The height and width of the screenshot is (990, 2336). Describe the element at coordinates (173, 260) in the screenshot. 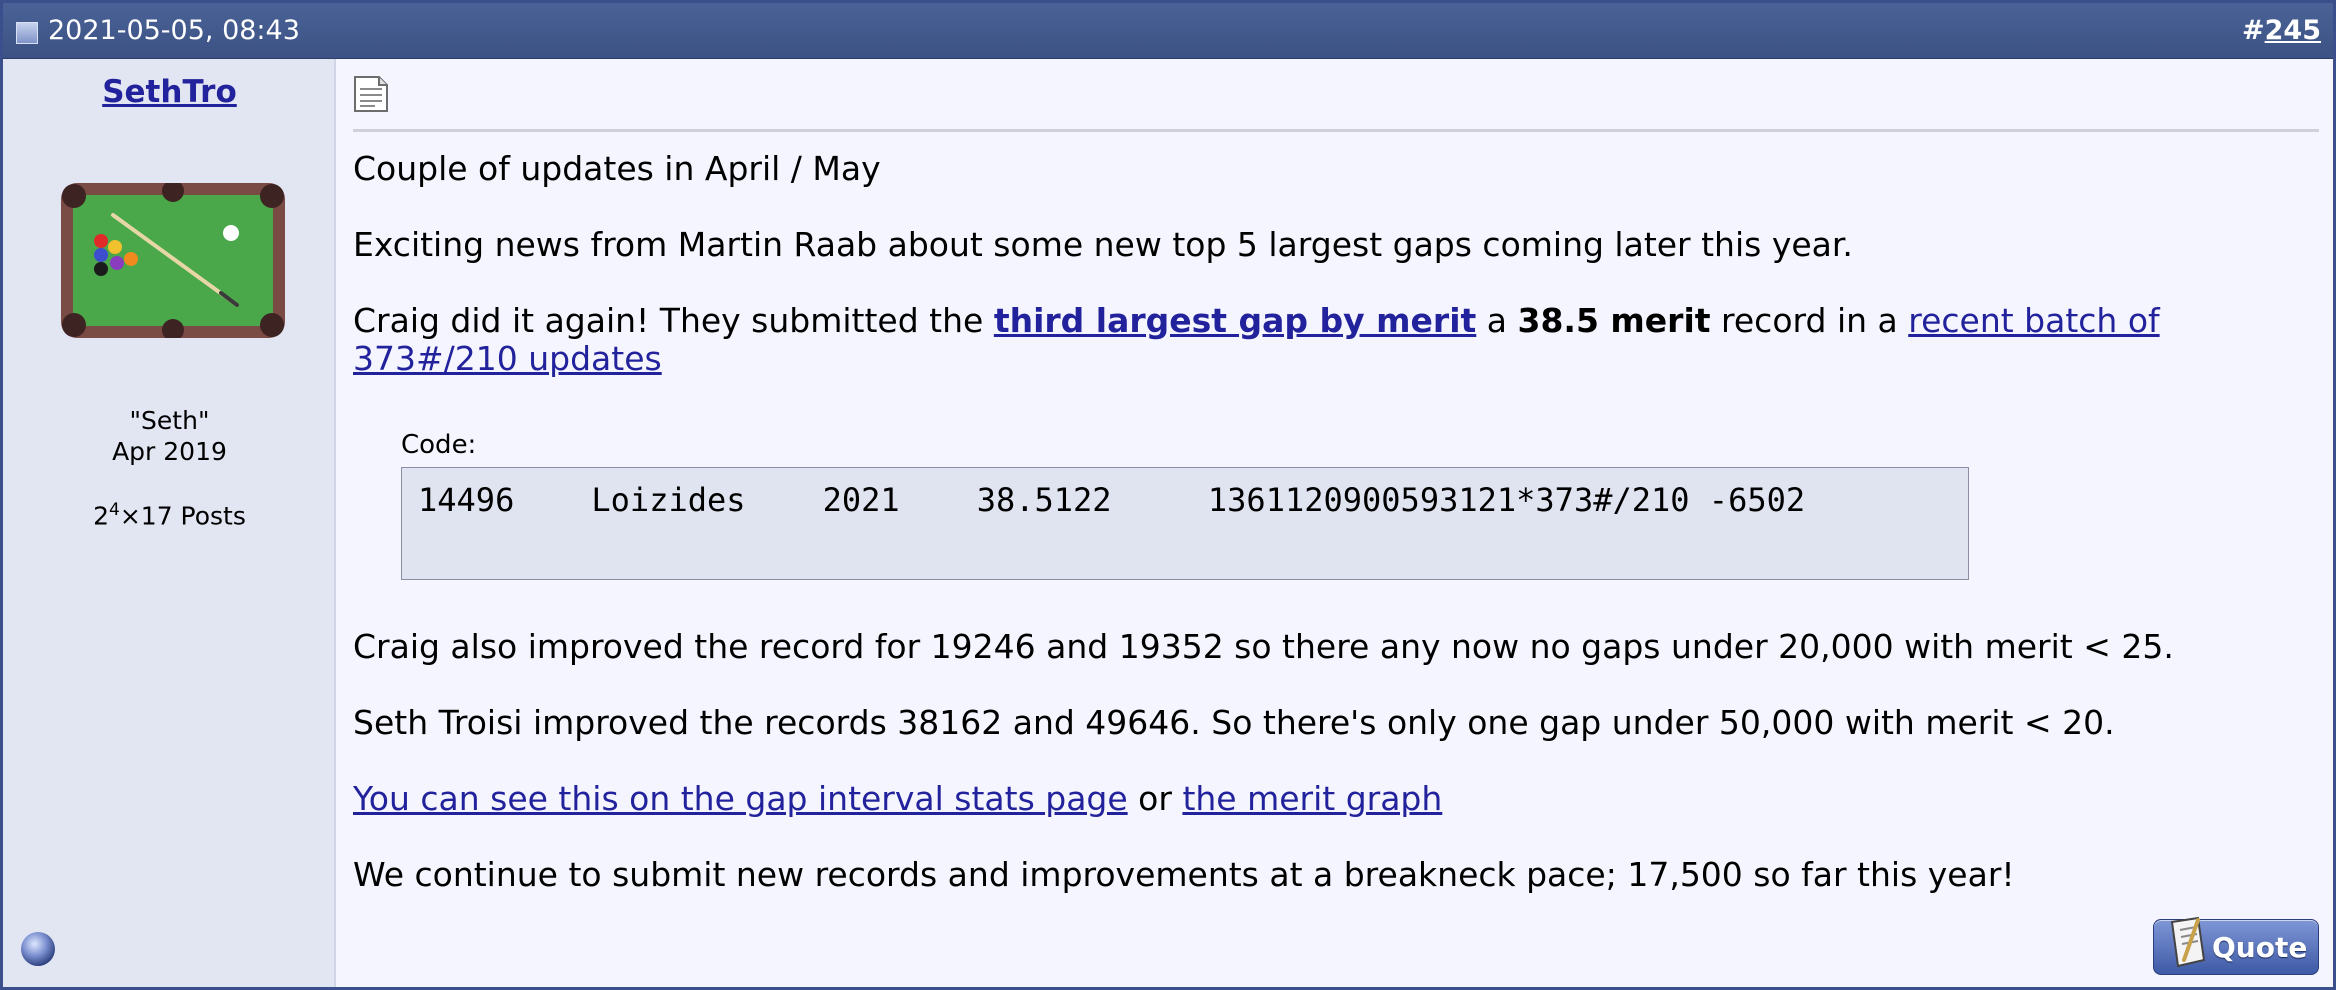

I see `pool-table-icon` at that location.